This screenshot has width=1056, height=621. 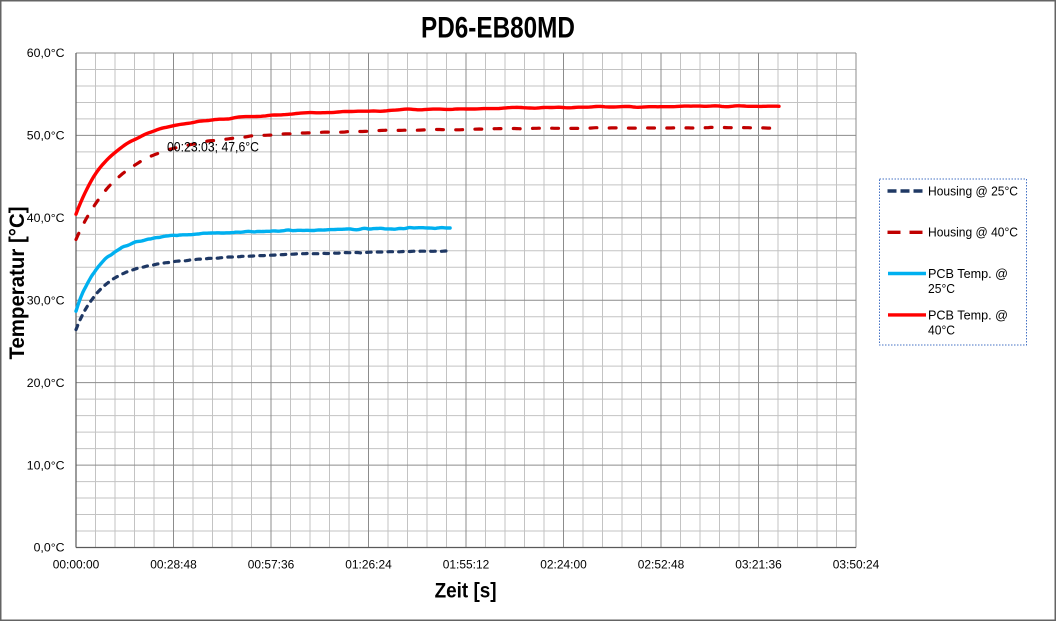 I want to click on svg-text: 00:23:03; 47,6°C, so click(x=213, y=147).